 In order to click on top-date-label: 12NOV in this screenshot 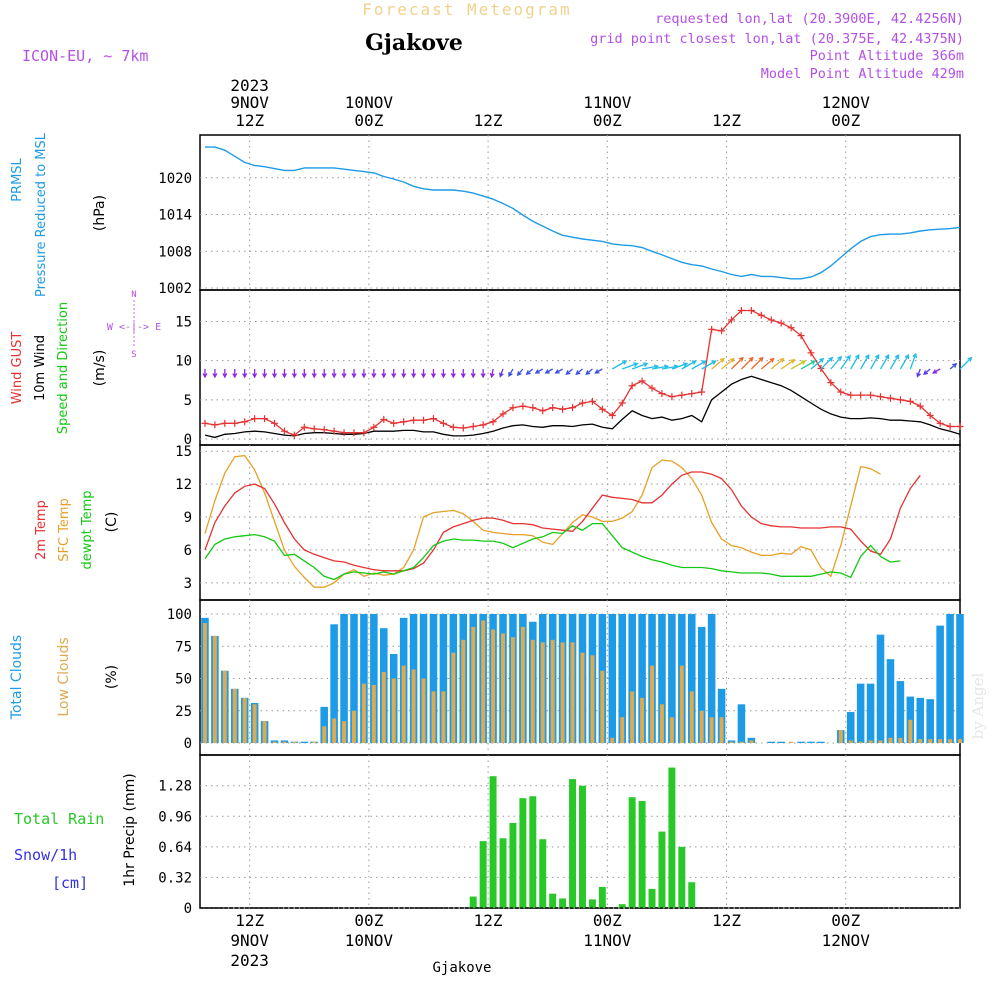, I will do `click(846, 102)`.